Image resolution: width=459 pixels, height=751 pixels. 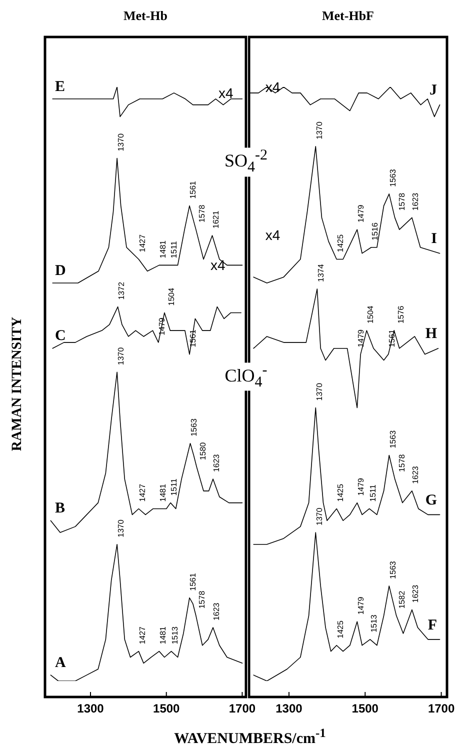 I want to click on series-label: C, so click(x=60, y=336).